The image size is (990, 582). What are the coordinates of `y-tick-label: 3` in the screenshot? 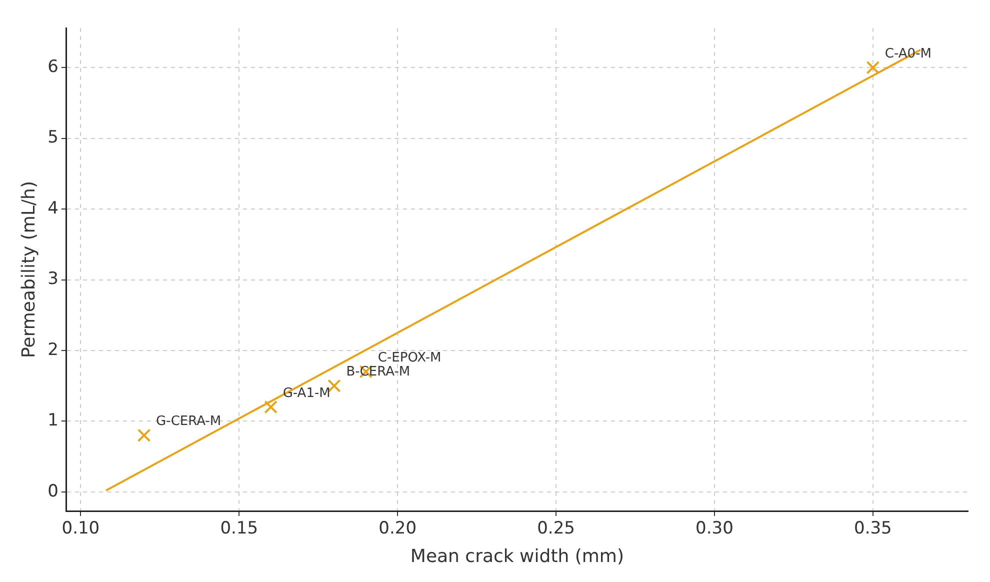 It's located at (53, 279).